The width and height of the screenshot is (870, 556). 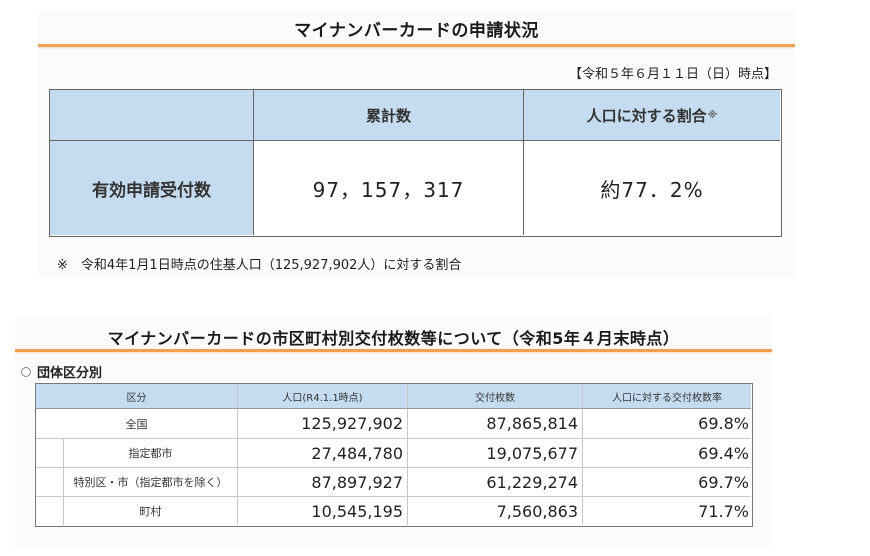 I want to click on issued-cell: 87,865,814, so click(x=495, y=423).